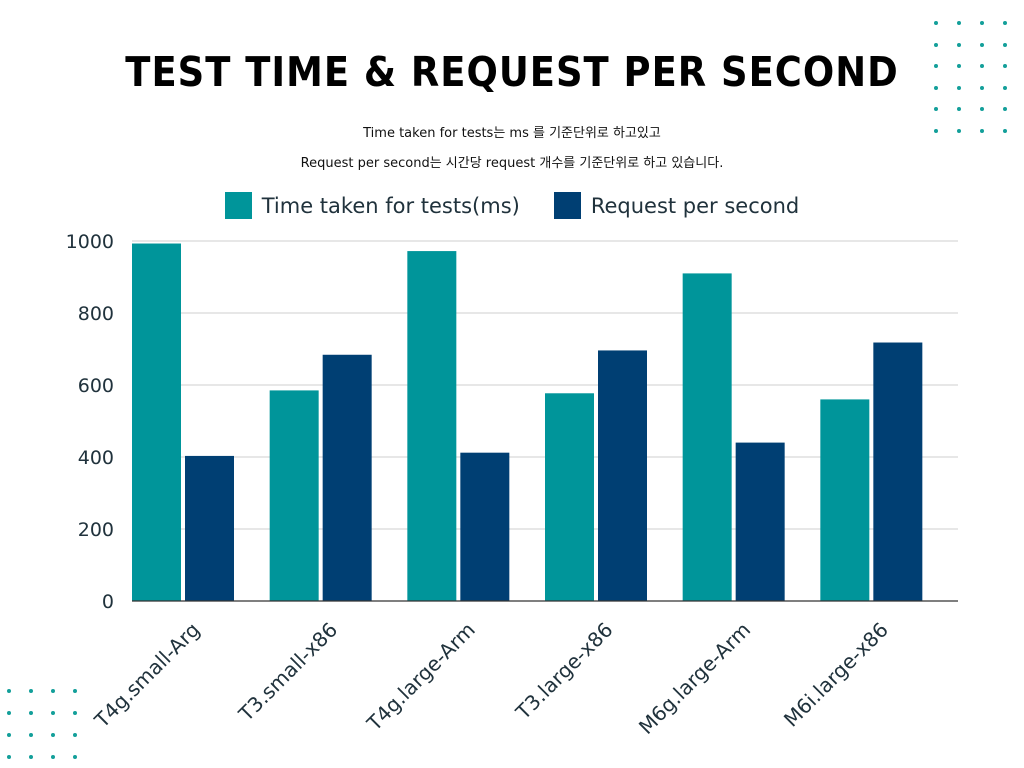  Describe the element at coordinates (390, 205) in the screenshot. I see `legend-label-time-taken: Time taken for tests(ms)` at that location.